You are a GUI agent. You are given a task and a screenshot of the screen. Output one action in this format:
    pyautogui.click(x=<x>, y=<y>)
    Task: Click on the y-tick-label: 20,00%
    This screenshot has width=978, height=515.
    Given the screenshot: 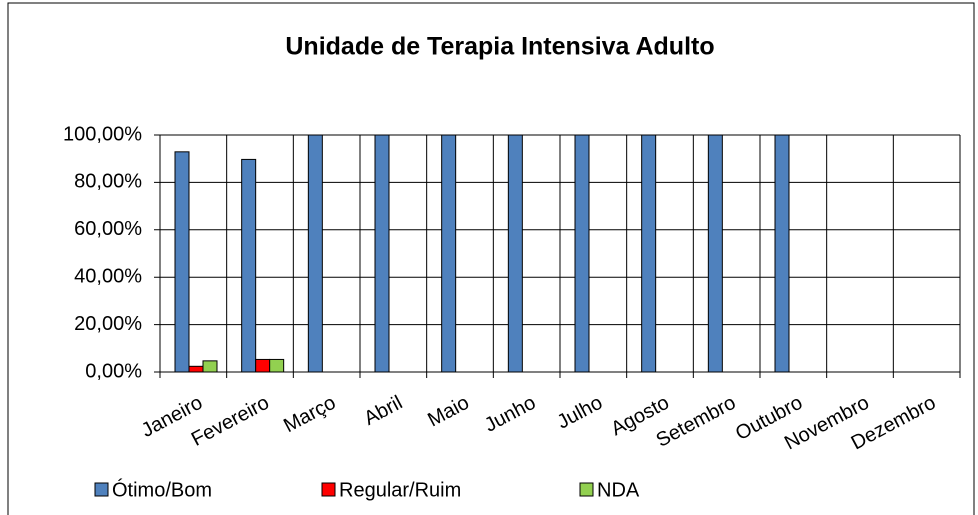 What is the action you would take?
    pyautogui.click(x=108, y=324)
    